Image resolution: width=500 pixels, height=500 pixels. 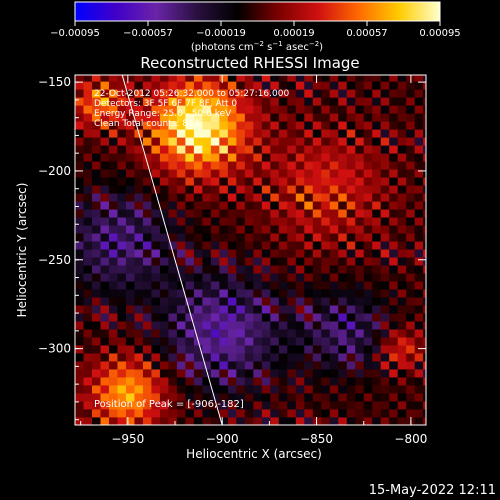 What do you see at coordinates (54, 82) in the screenshot?
I see `y-tick-label: −150` at bounding box center [54, 82].